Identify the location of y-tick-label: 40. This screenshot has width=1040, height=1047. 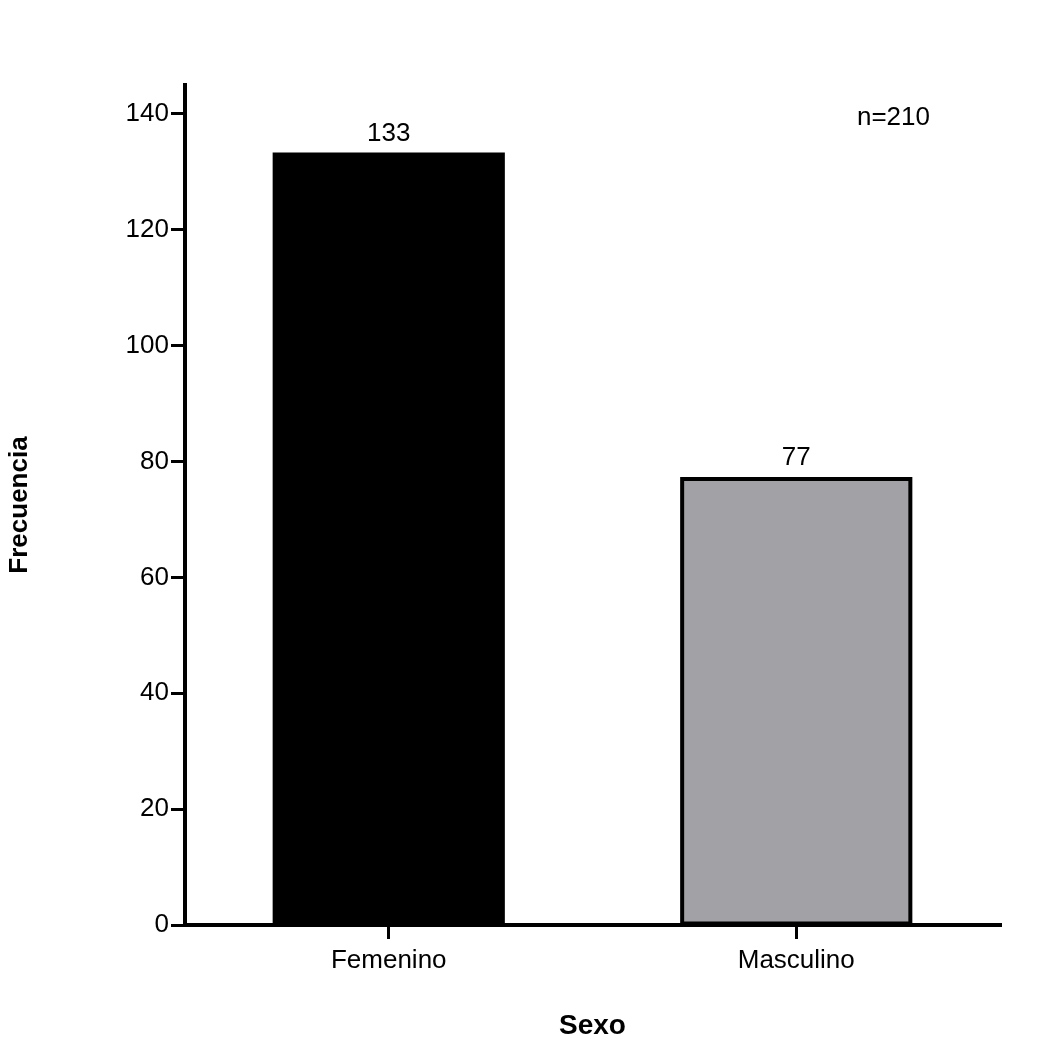
(154, 691).